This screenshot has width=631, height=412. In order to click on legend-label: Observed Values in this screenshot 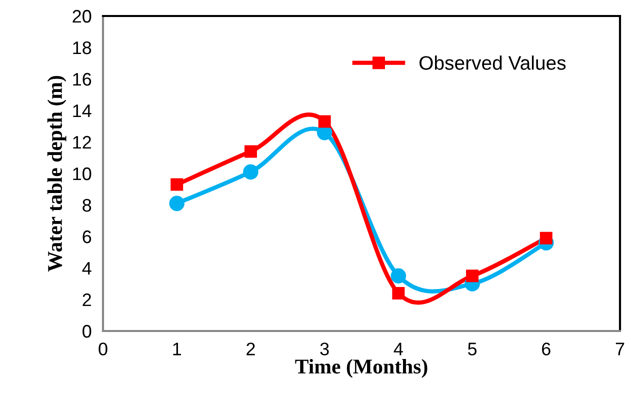, I will do `click(493, 63)`.